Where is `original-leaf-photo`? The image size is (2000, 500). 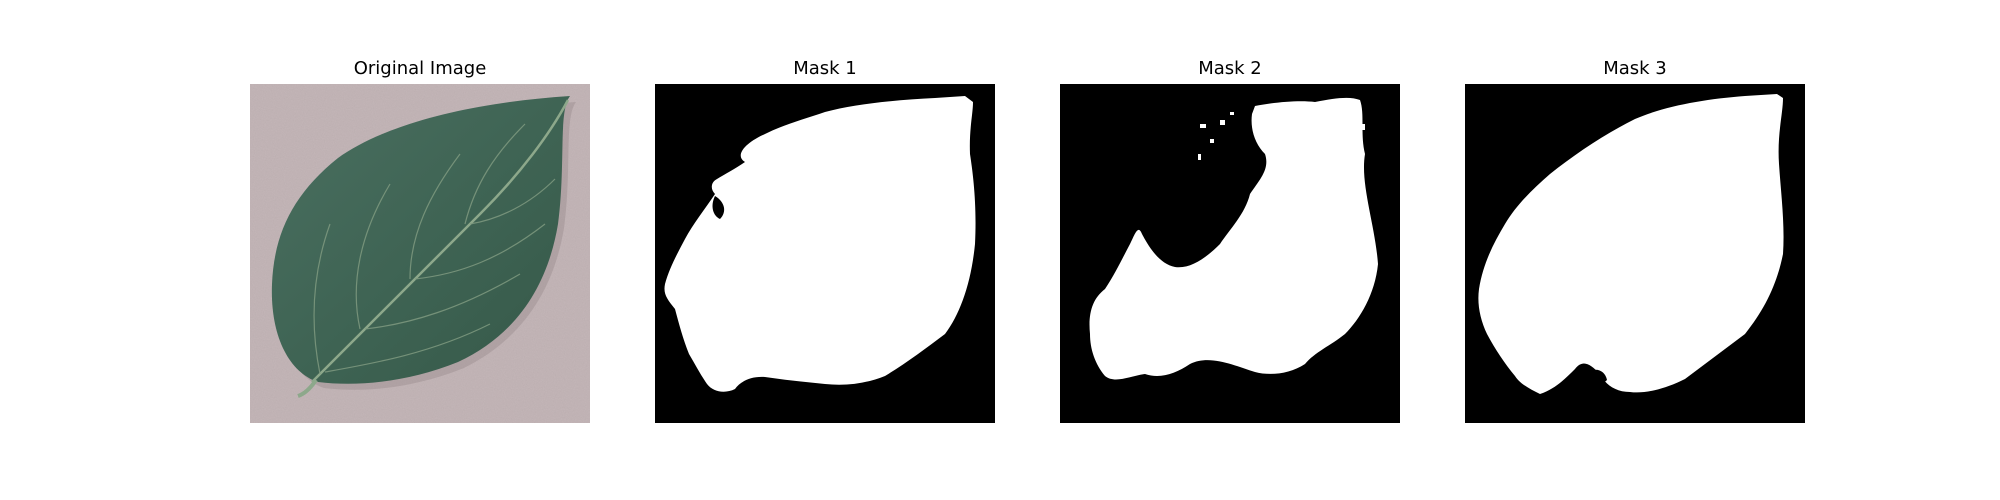 original-leaf-photo is located at coordinates (420, 253).